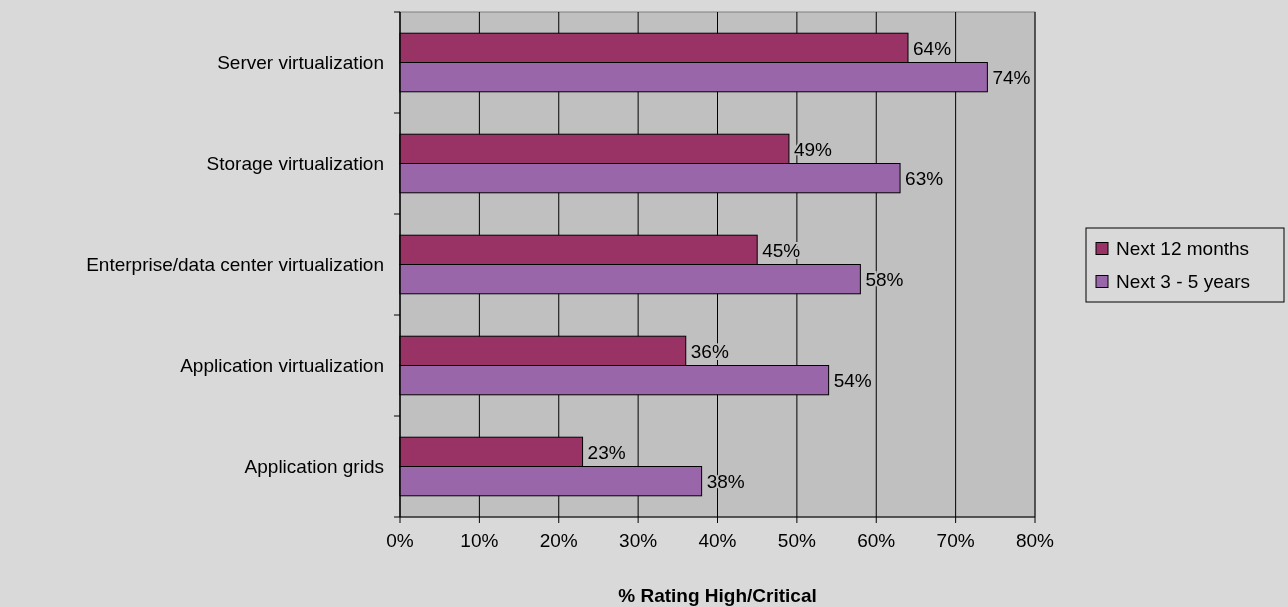 This screenshot has width=1288, height=607. Describe the element at coordinates (282, 366) in the screenshot. I see `y-tick-label: Application virtualization` at that location.